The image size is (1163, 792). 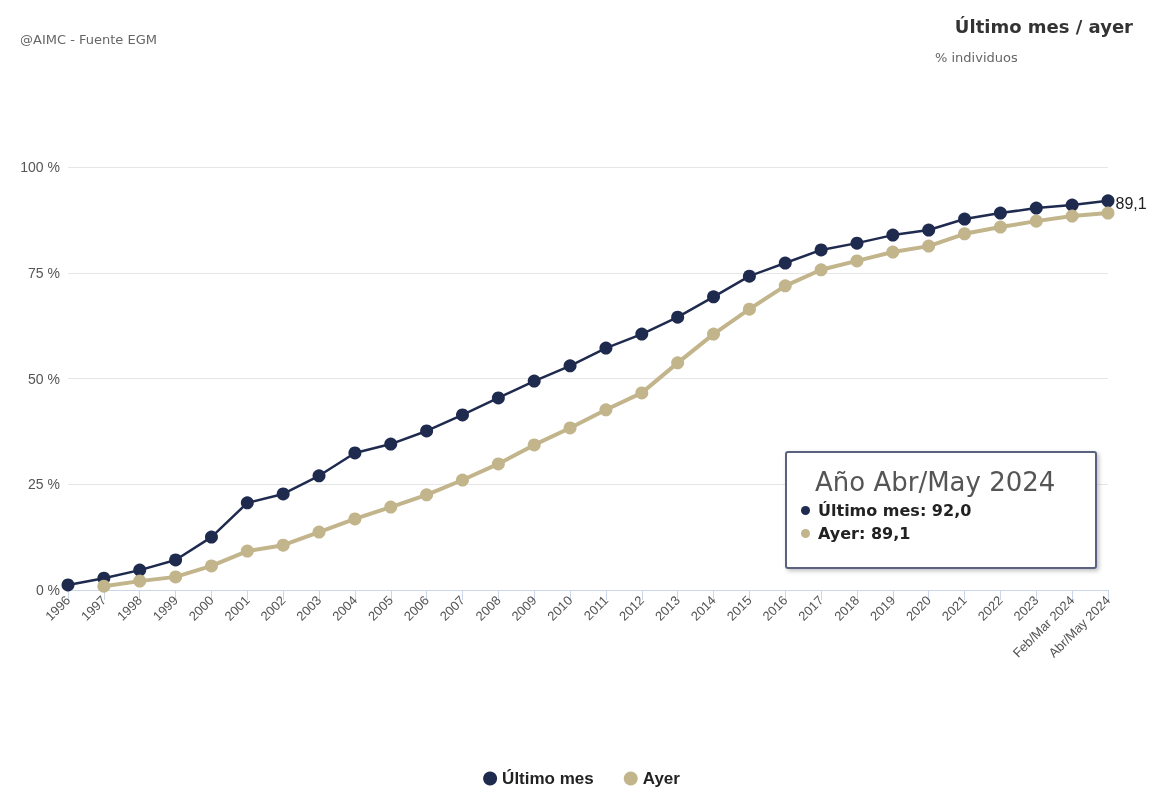 What do you see at coordinates (661, 778) in the screenshot?
I see `legend-label: Ayer` at bounding box center [661, 778].